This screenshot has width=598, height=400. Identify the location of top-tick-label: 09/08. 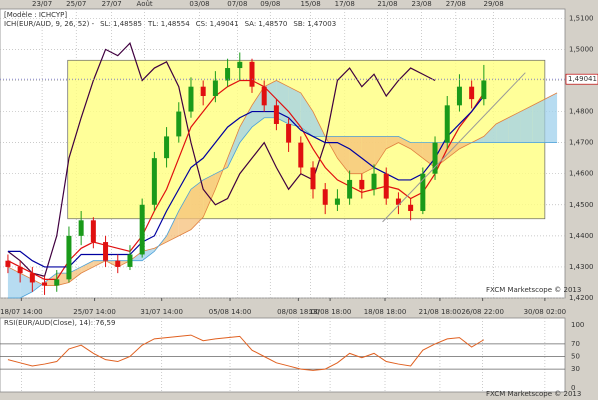
(270, 4).